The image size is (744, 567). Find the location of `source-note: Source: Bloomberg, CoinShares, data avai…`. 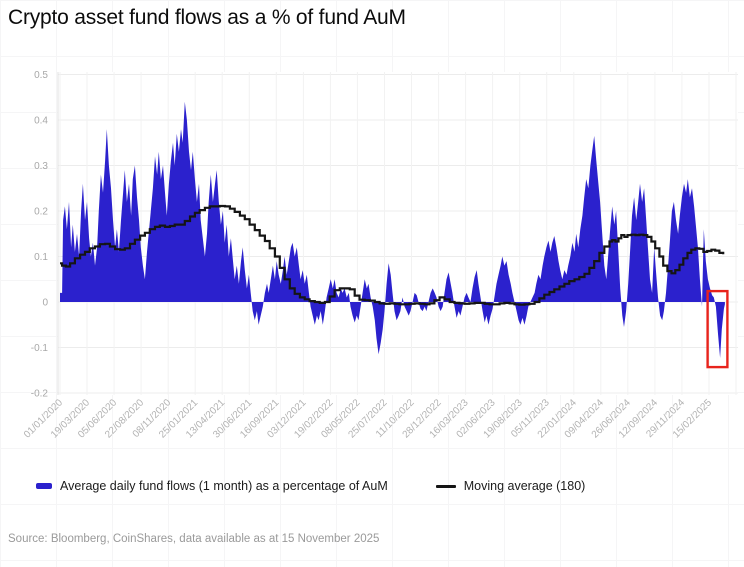

source-note: Source: Bloomberg, CoinShares, data avai… is located at coordinates (194, 539).